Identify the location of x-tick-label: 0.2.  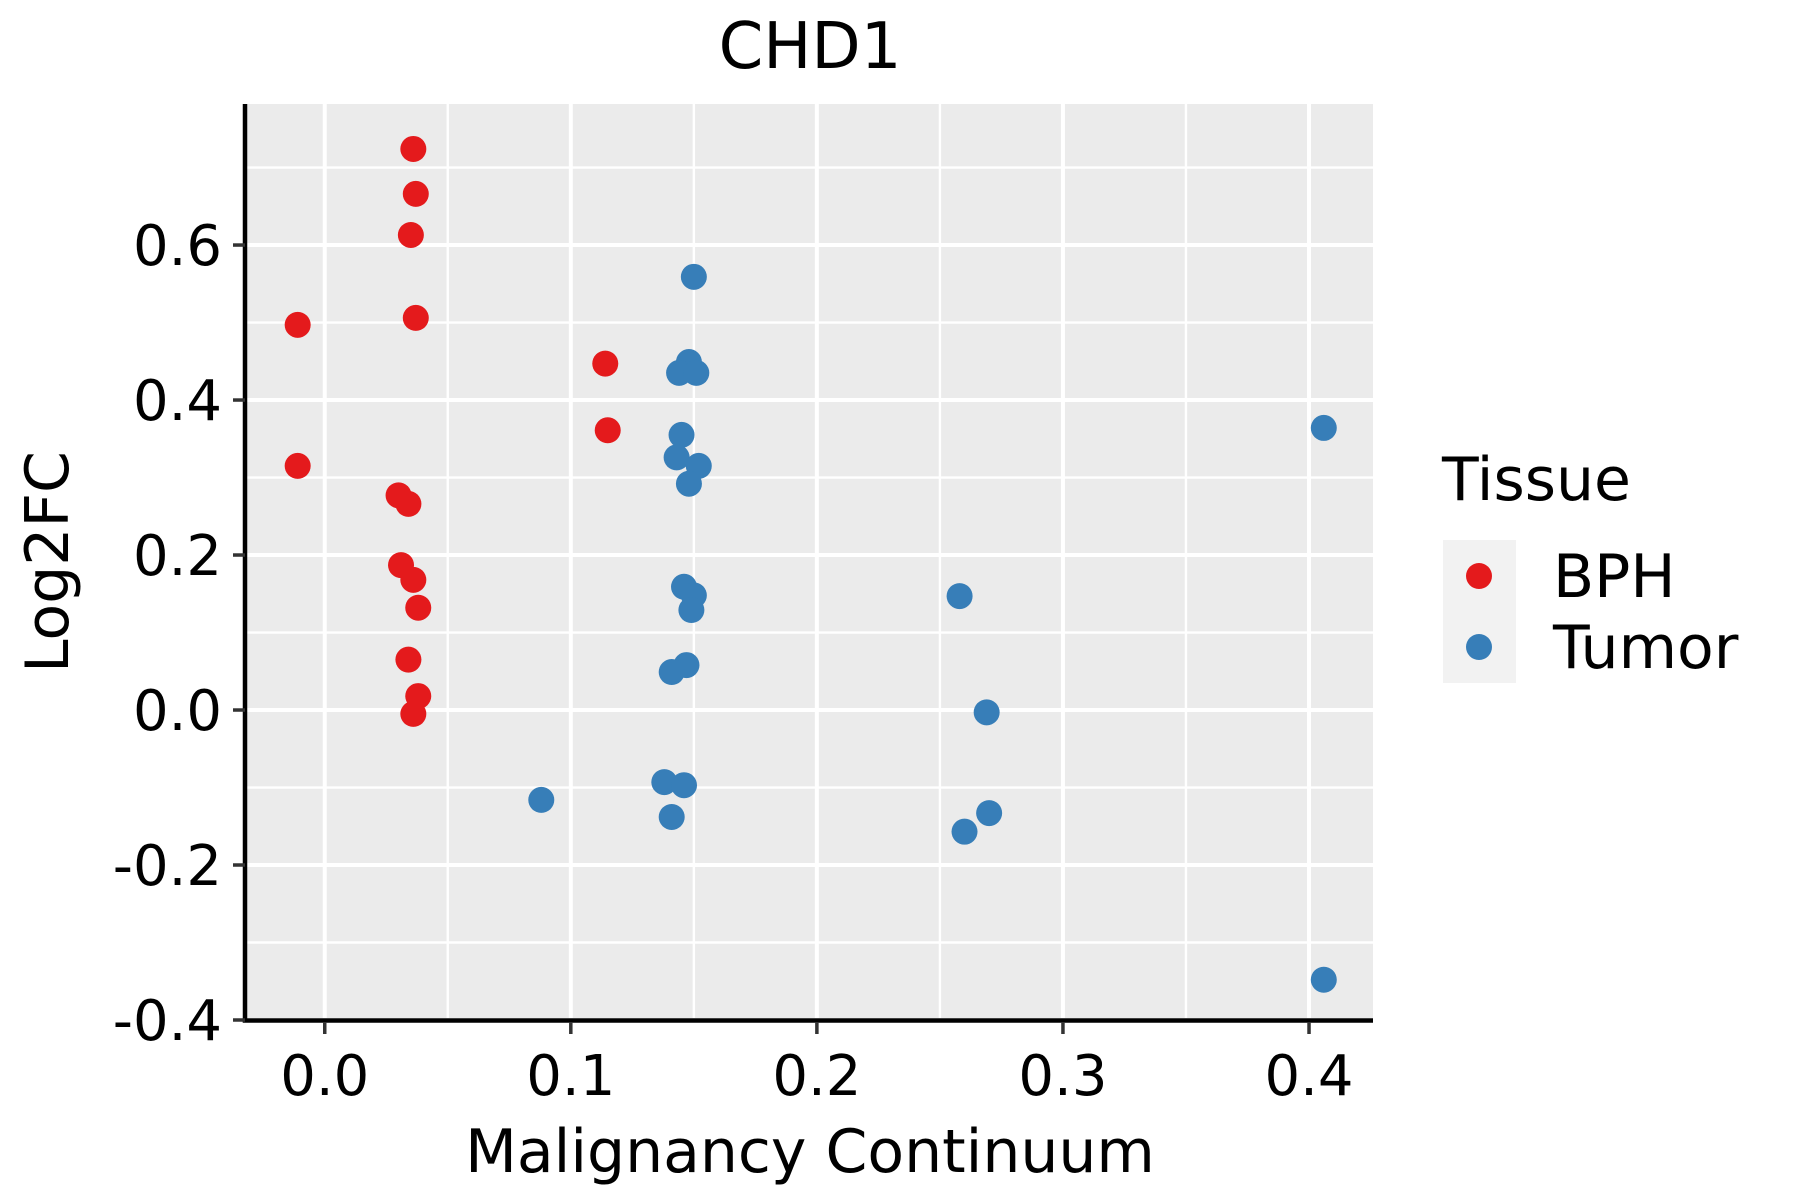
(816, 1076).